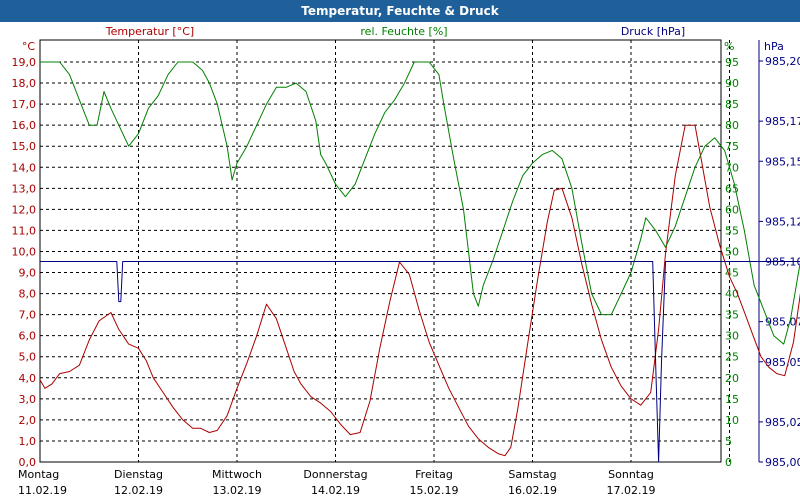 The width and height of the screenshot is (800, 500). What do you see at coordinates (28, 462) in the screenshot?
I see `temp-tick-label: 0,0` at bounding box center [28, 462].